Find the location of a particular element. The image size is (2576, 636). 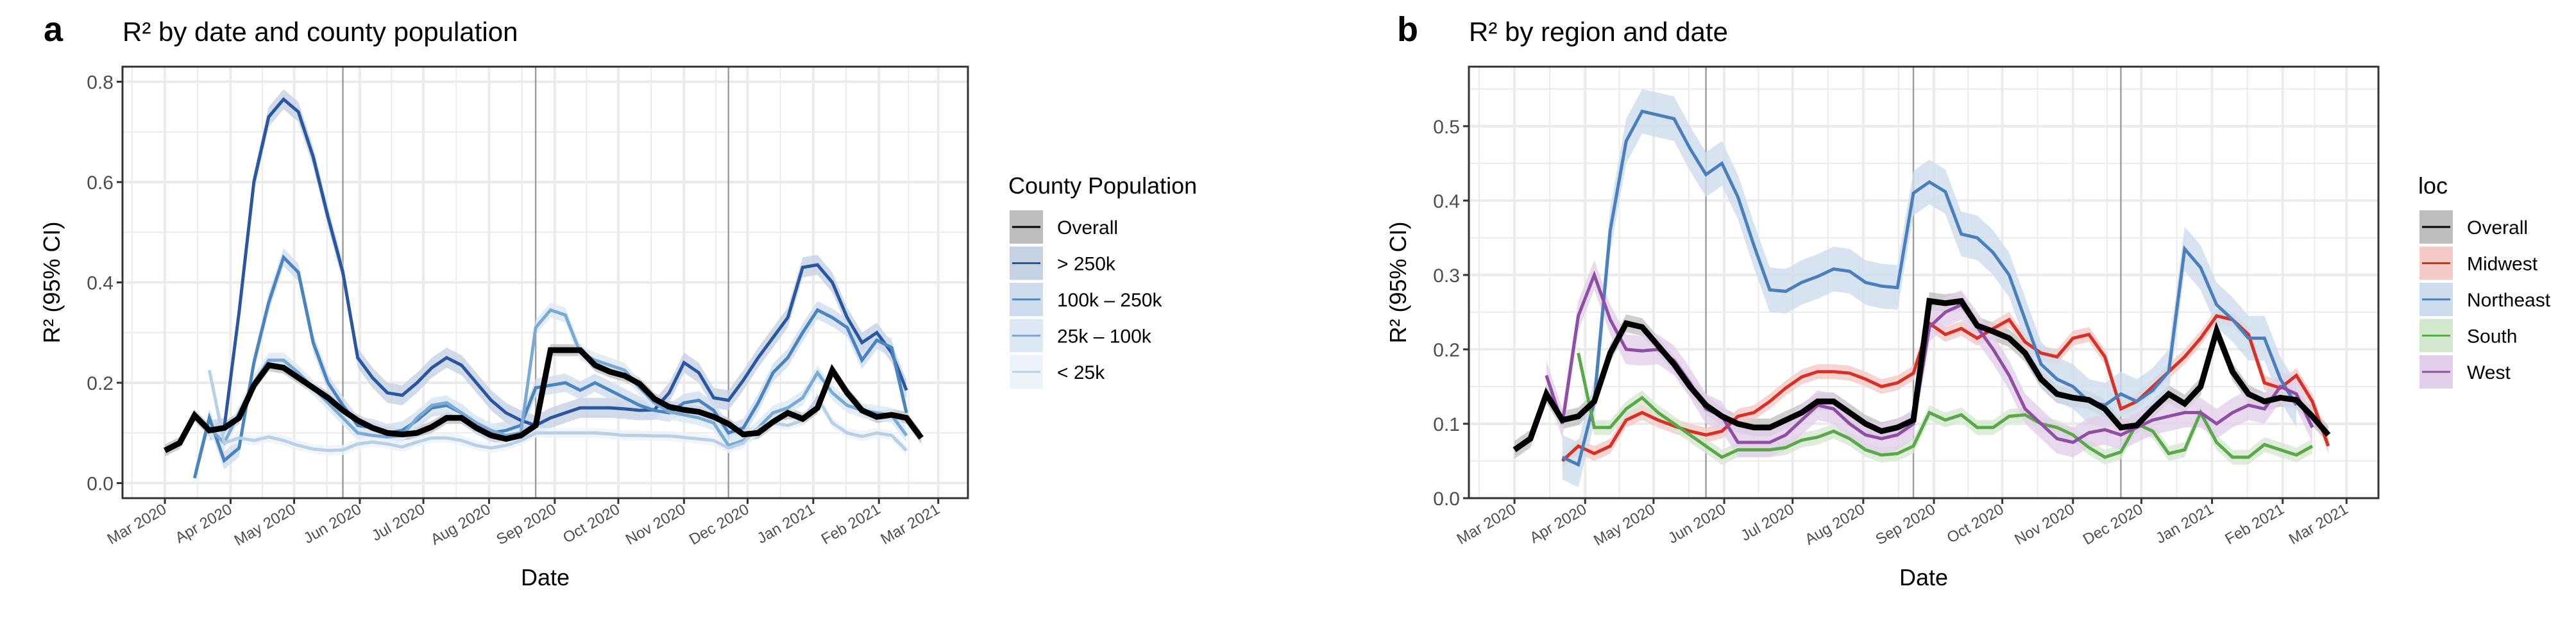

legend-label: 25k – 100k is located at coordinates (1104, 336).